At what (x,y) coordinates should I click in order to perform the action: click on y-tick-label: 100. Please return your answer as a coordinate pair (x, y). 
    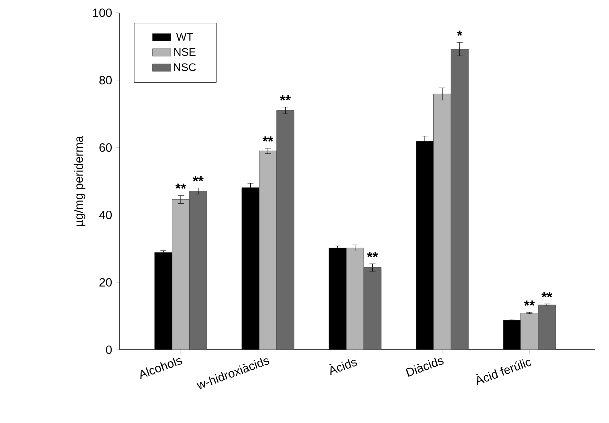
    Looking at the image, I should click on (102, 13).